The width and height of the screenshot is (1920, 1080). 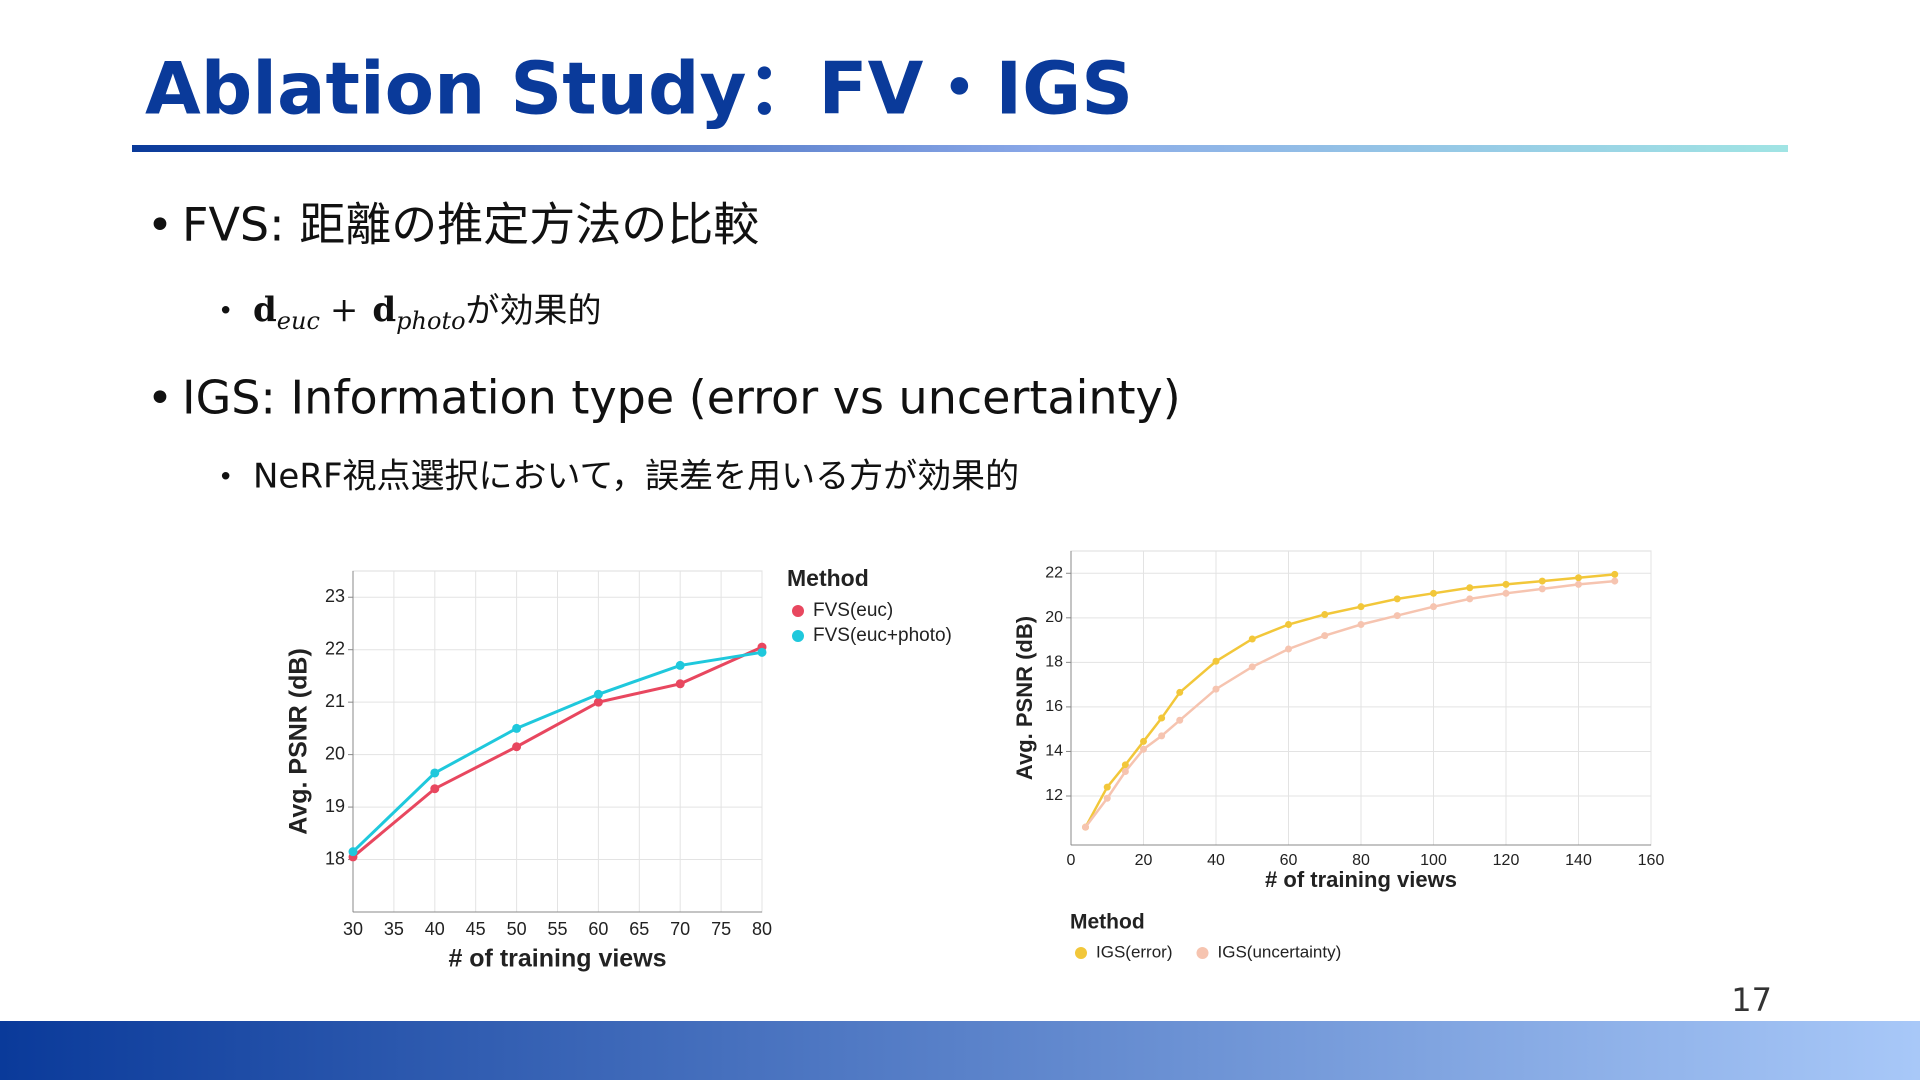 I want to click on x-tick-label: 160, so click(x=1651, y=860).